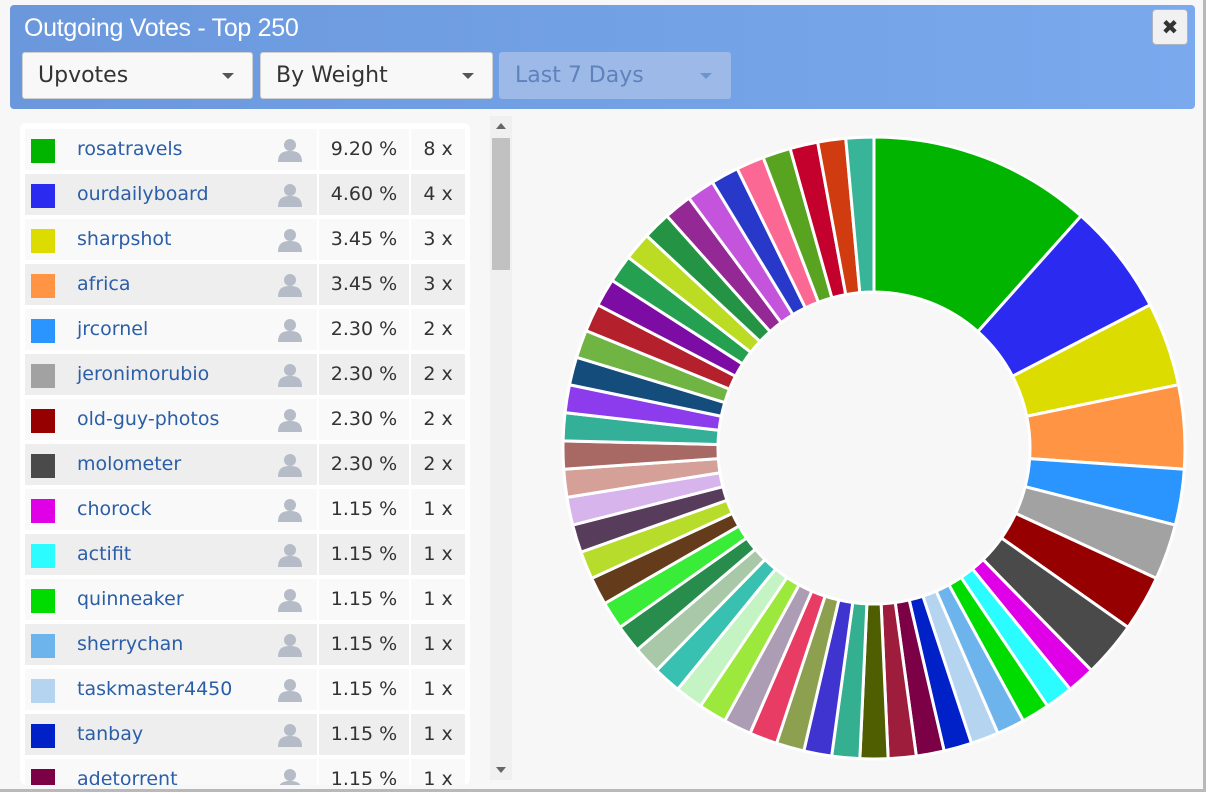  Describe the element at coordinates (245, 689) in the screenshot. I see `list-item: taskmaster4450 1.15 % 1 x` at that location.